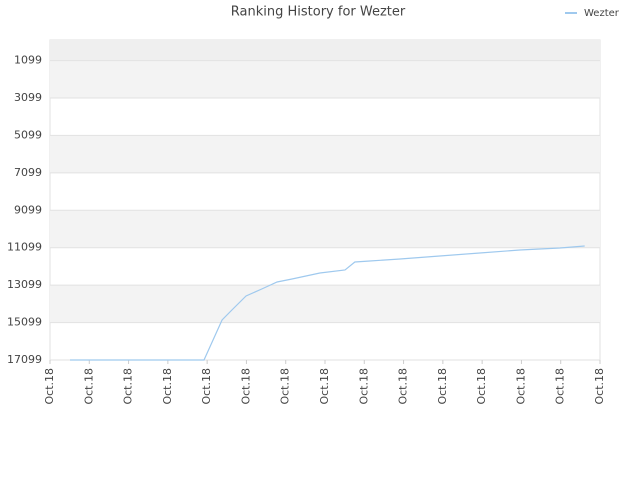 Image resolution: width=640 pixels, height=484 pixels. What do you see at coordinates (24, 247) in the screenshot?
I see `y-tick-label: 11099` at bounding box center [24, 247].